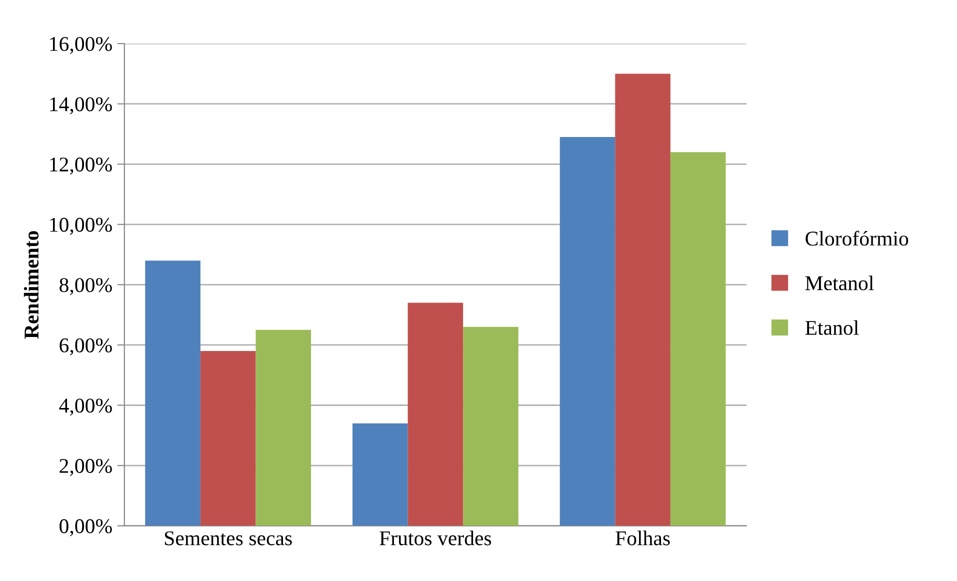 Image resolution: width=957 pixels, height=581 pixels. Describe the element at coordinates (81, 226) in the screenshot. I see `y-tick-label: 10,00%` at that location.